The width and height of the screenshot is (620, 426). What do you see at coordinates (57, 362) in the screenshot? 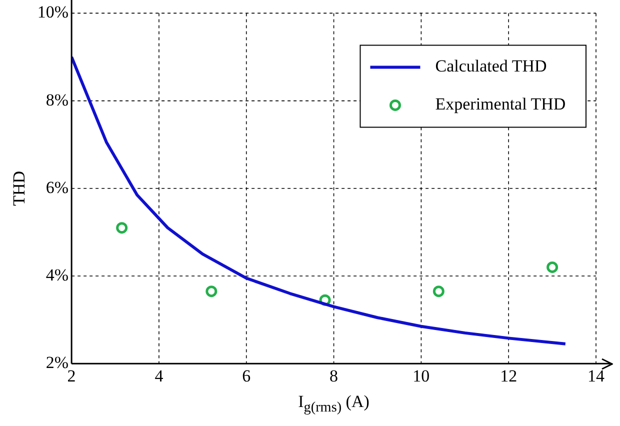
I see `y-tick-label: 2%` at bounding box center [57, 362].